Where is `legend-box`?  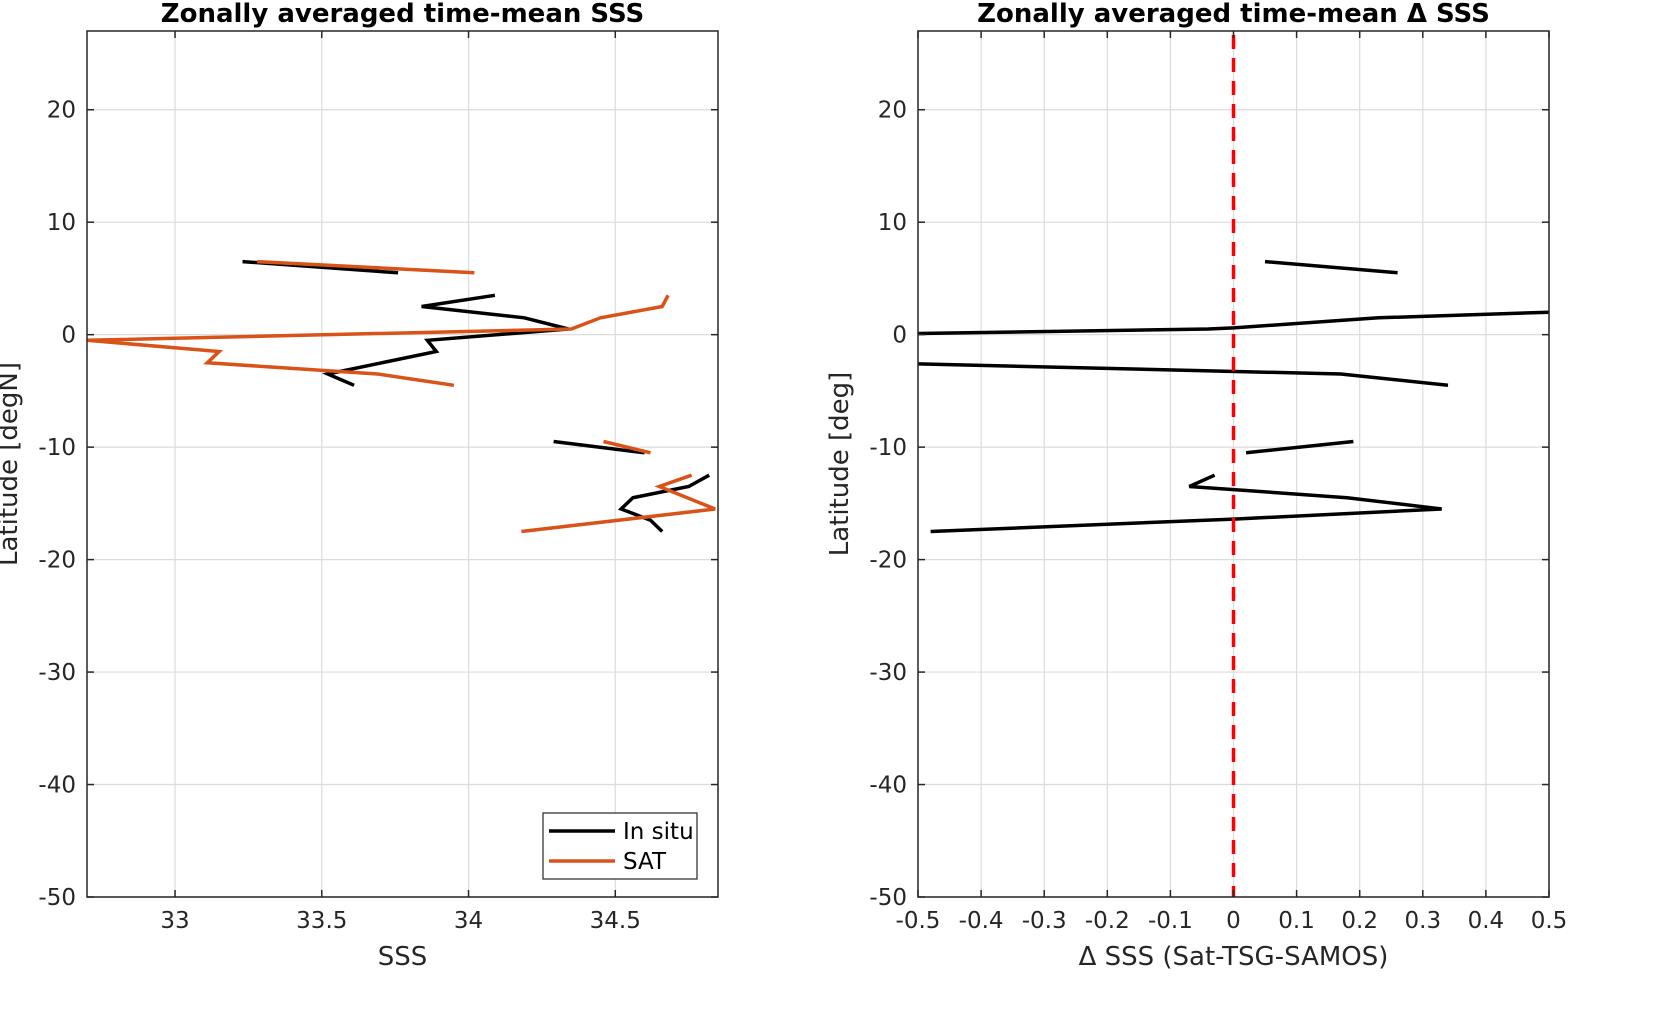 legend-box is located at coordinates (620, 846).